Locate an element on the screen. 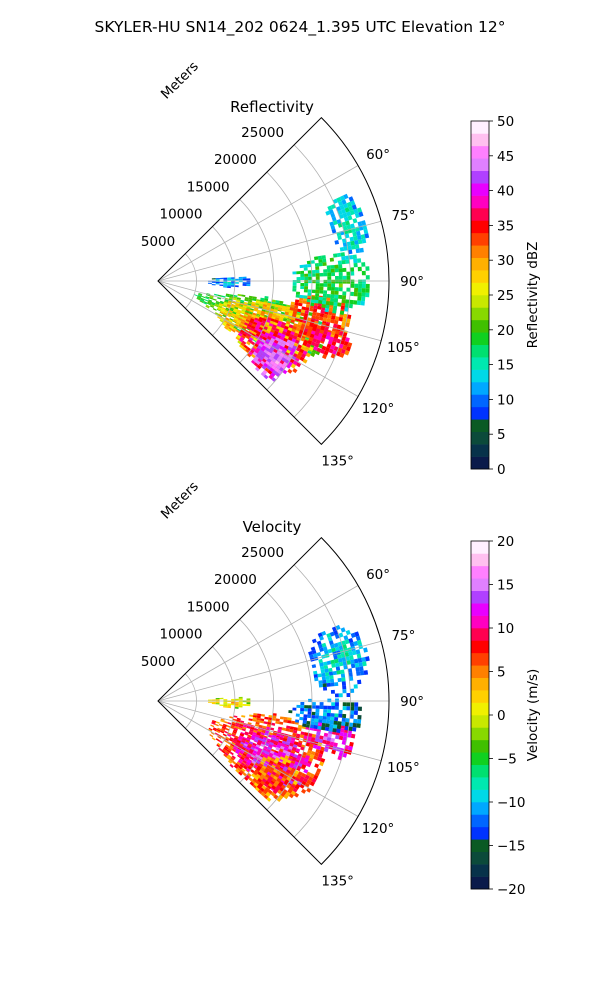 The width and height of the screenshot is (600, 1000). colorbar-tick-label: 0 is located at coordinates (501, 470).